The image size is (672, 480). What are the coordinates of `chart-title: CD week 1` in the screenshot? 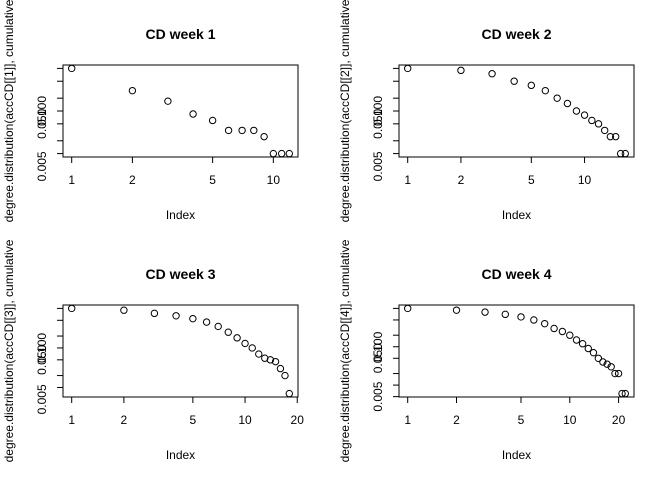 It's located at (180, 34).